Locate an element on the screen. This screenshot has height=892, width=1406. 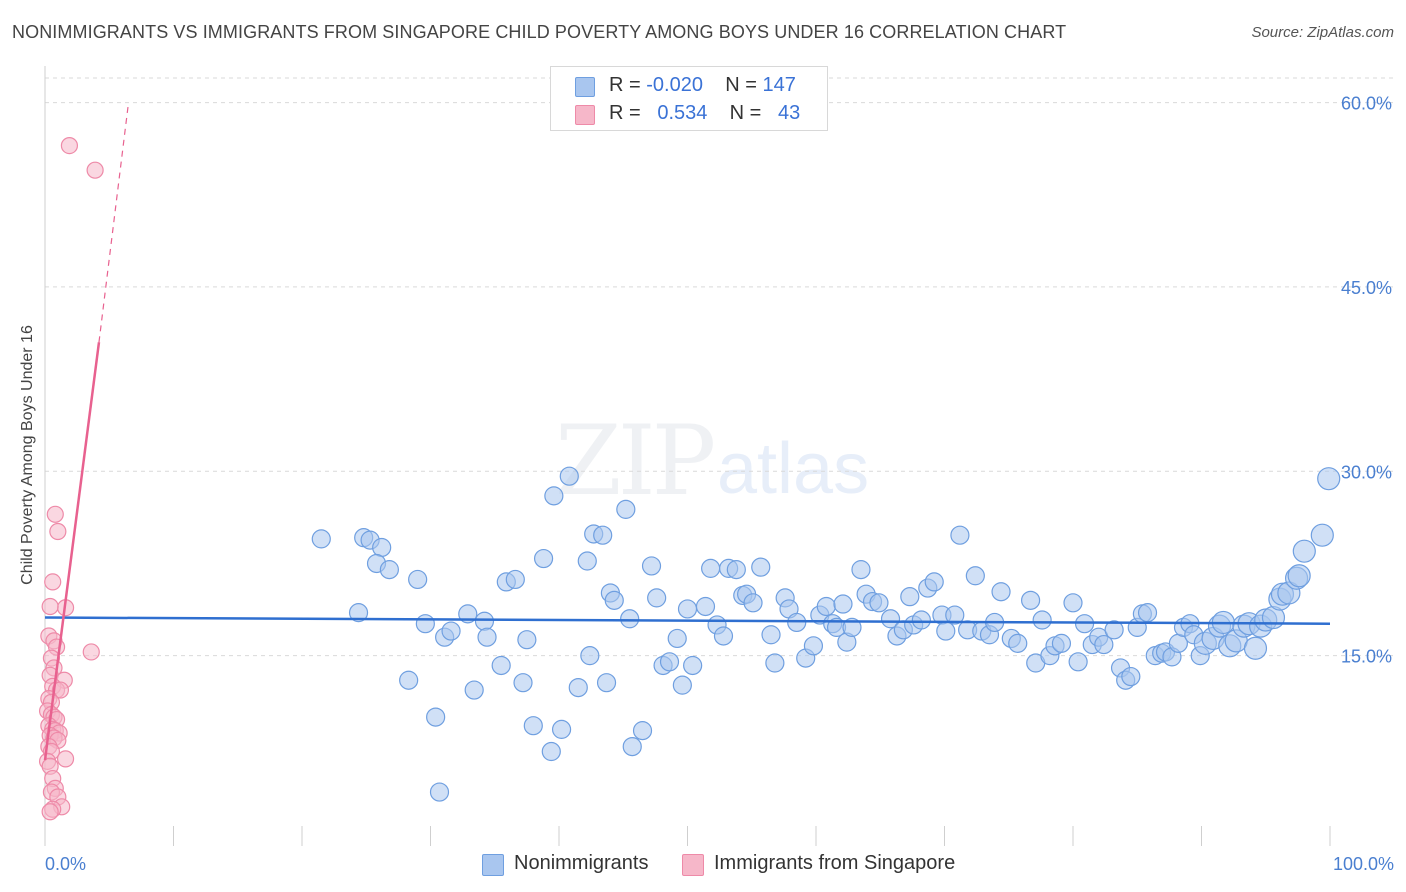
source-label: Source: ZipAtlas.com is located at coordinates (1322, 32).